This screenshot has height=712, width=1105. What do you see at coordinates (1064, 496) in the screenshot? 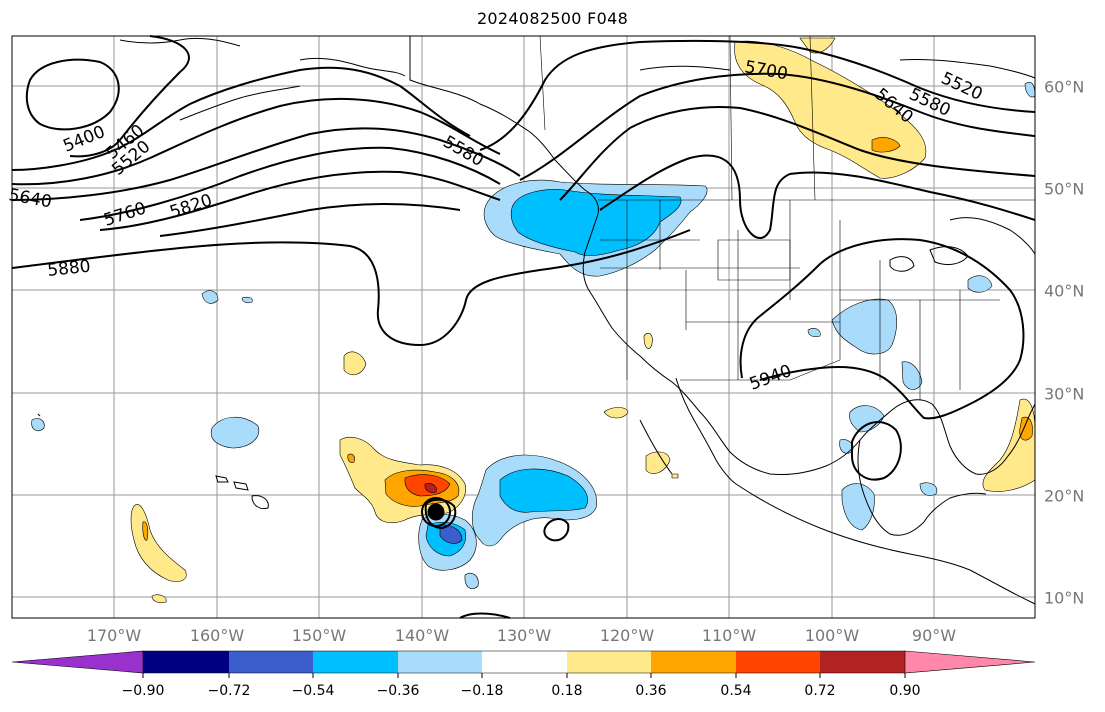
I see `lat-label: 20°N` at bounding box center [1064, 496].